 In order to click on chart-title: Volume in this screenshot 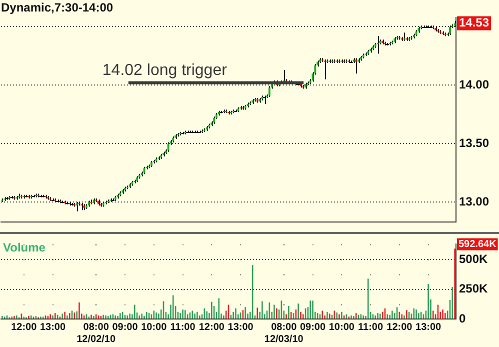, I will do `click(24, 247)`.